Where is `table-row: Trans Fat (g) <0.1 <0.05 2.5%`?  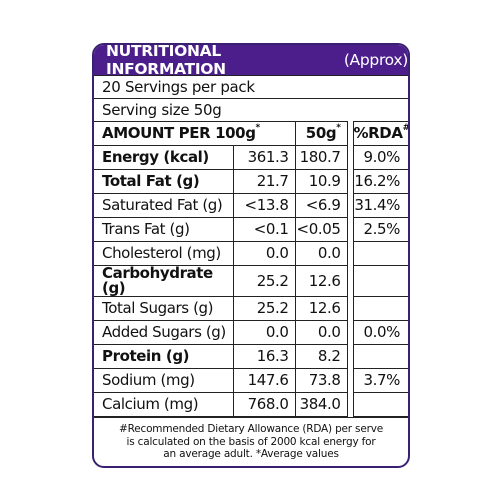 table-row: Trans Fat (g) <0.1 <0.05 2.5% is located at coordinates (251, 229).